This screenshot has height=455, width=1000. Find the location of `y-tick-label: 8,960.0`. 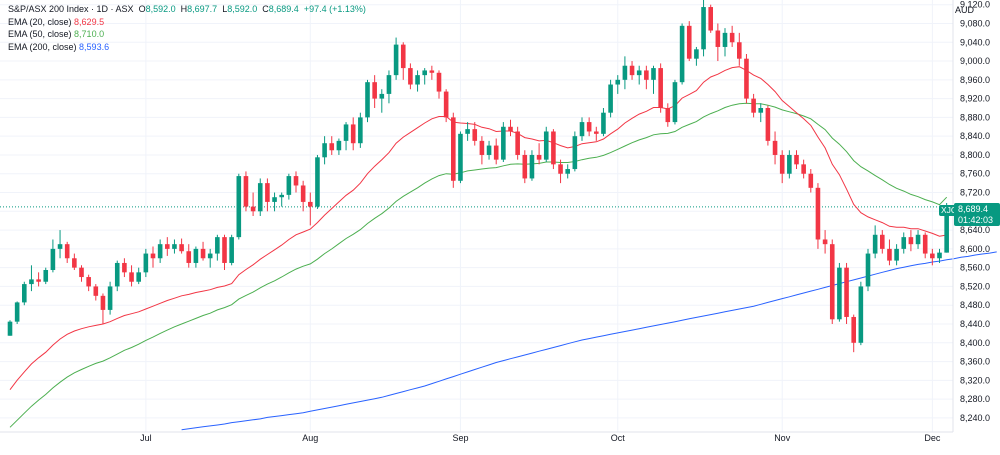

y-tick-label: 8,960.0 is located at coordinates (975, 80).